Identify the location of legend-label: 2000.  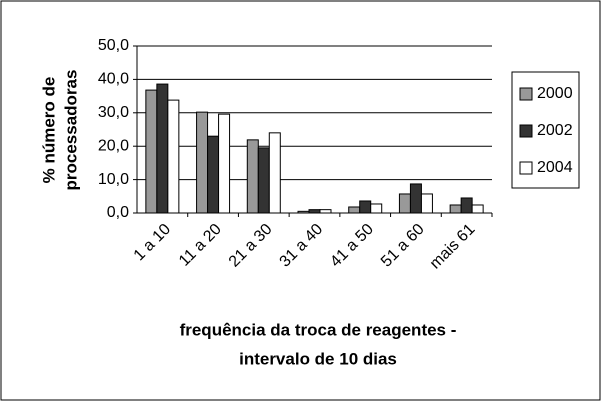
(555, 93).